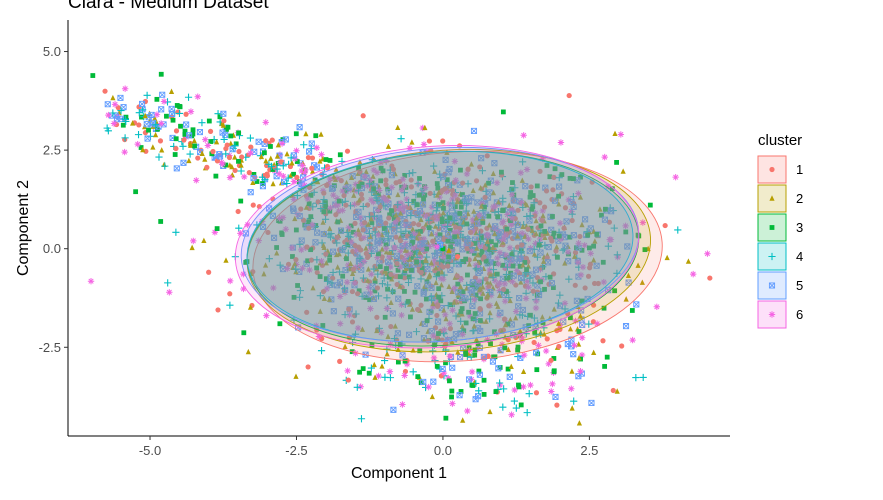 Image resolution: width=883 pixels, height=500 pixels. I want to click on legend-label: 1, so click(799, 169).